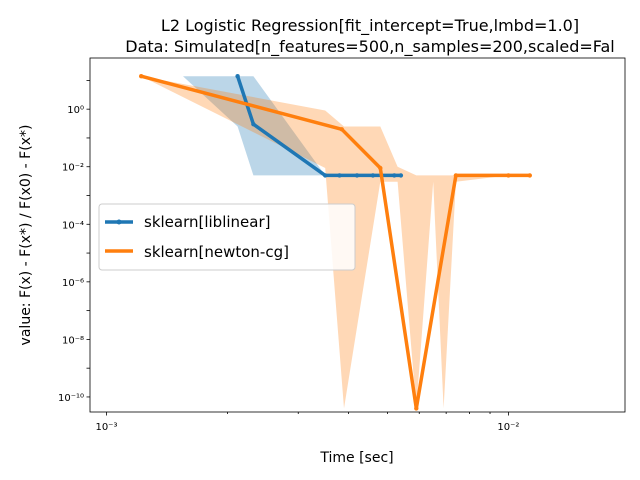 Image resolution: width=640 pixels, height=480 pixels. What do you see at coordinates (106, 427) in the screenshot?
I see `x-tick-label: 10⁻³` at bounding box center [106, 427].